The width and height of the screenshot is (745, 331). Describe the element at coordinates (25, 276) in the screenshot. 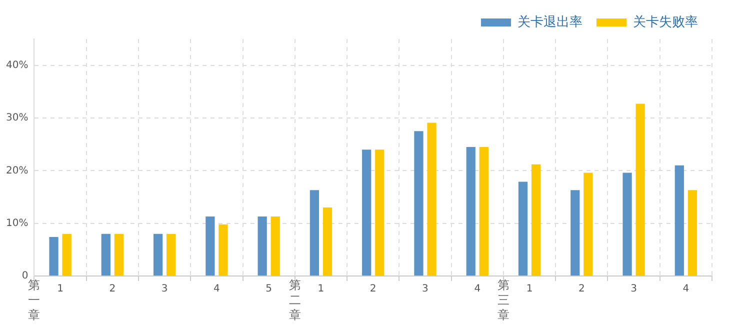

I see `y-tick-label: 0` at that location.